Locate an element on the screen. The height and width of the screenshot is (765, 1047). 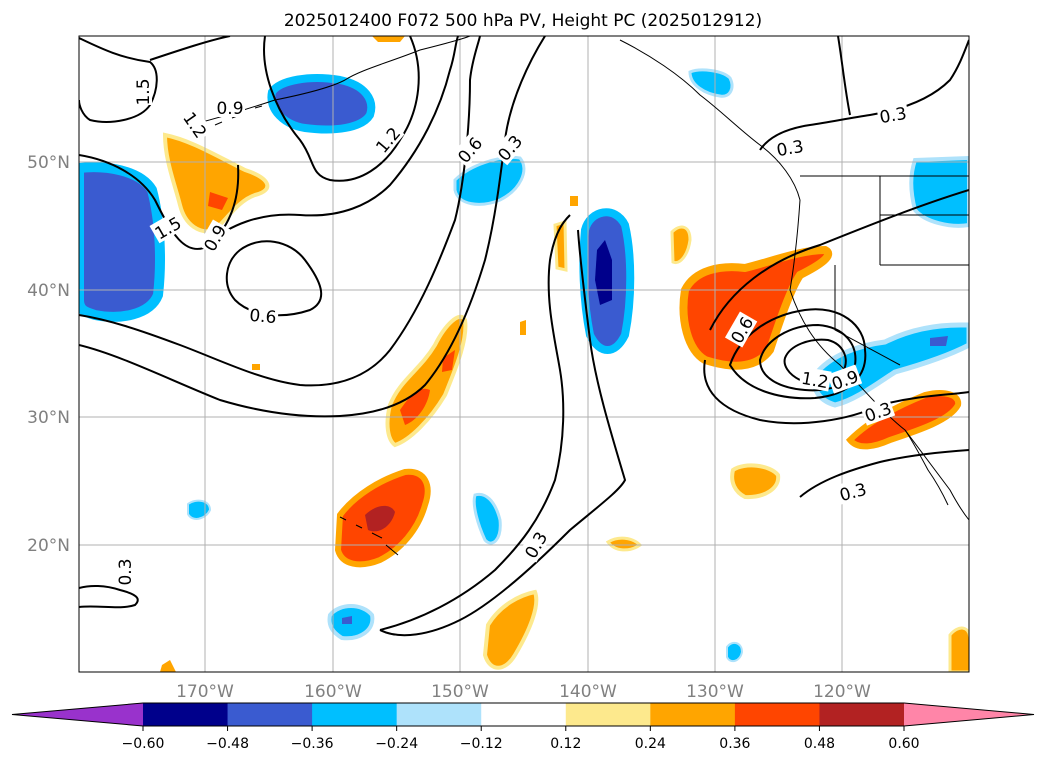
colorbar-tick-label: 0.60 is located at coordinates (903, 744).